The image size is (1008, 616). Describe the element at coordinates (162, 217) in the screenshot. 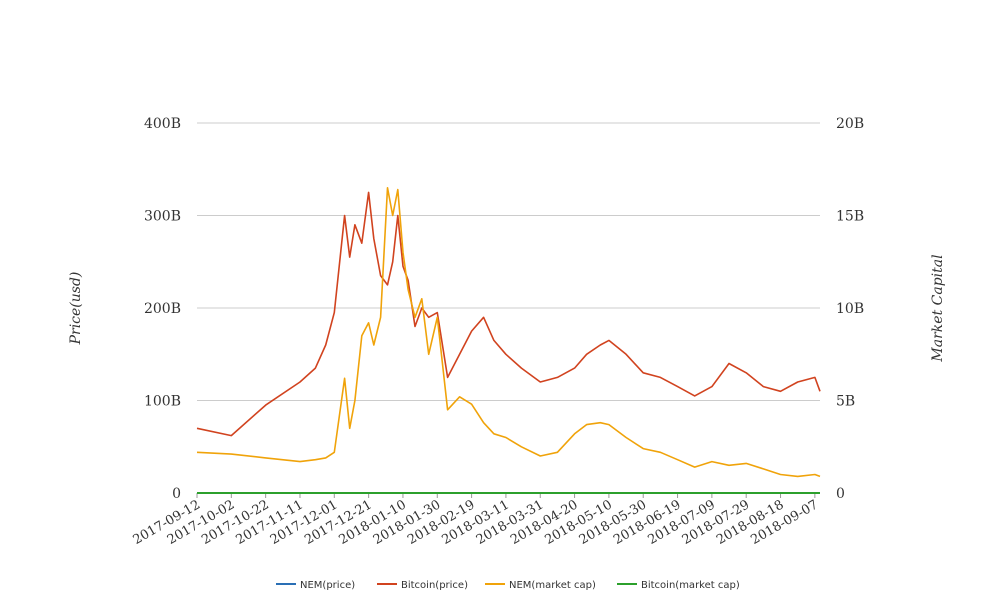

I see `left-tick-label: 300B` at that location.